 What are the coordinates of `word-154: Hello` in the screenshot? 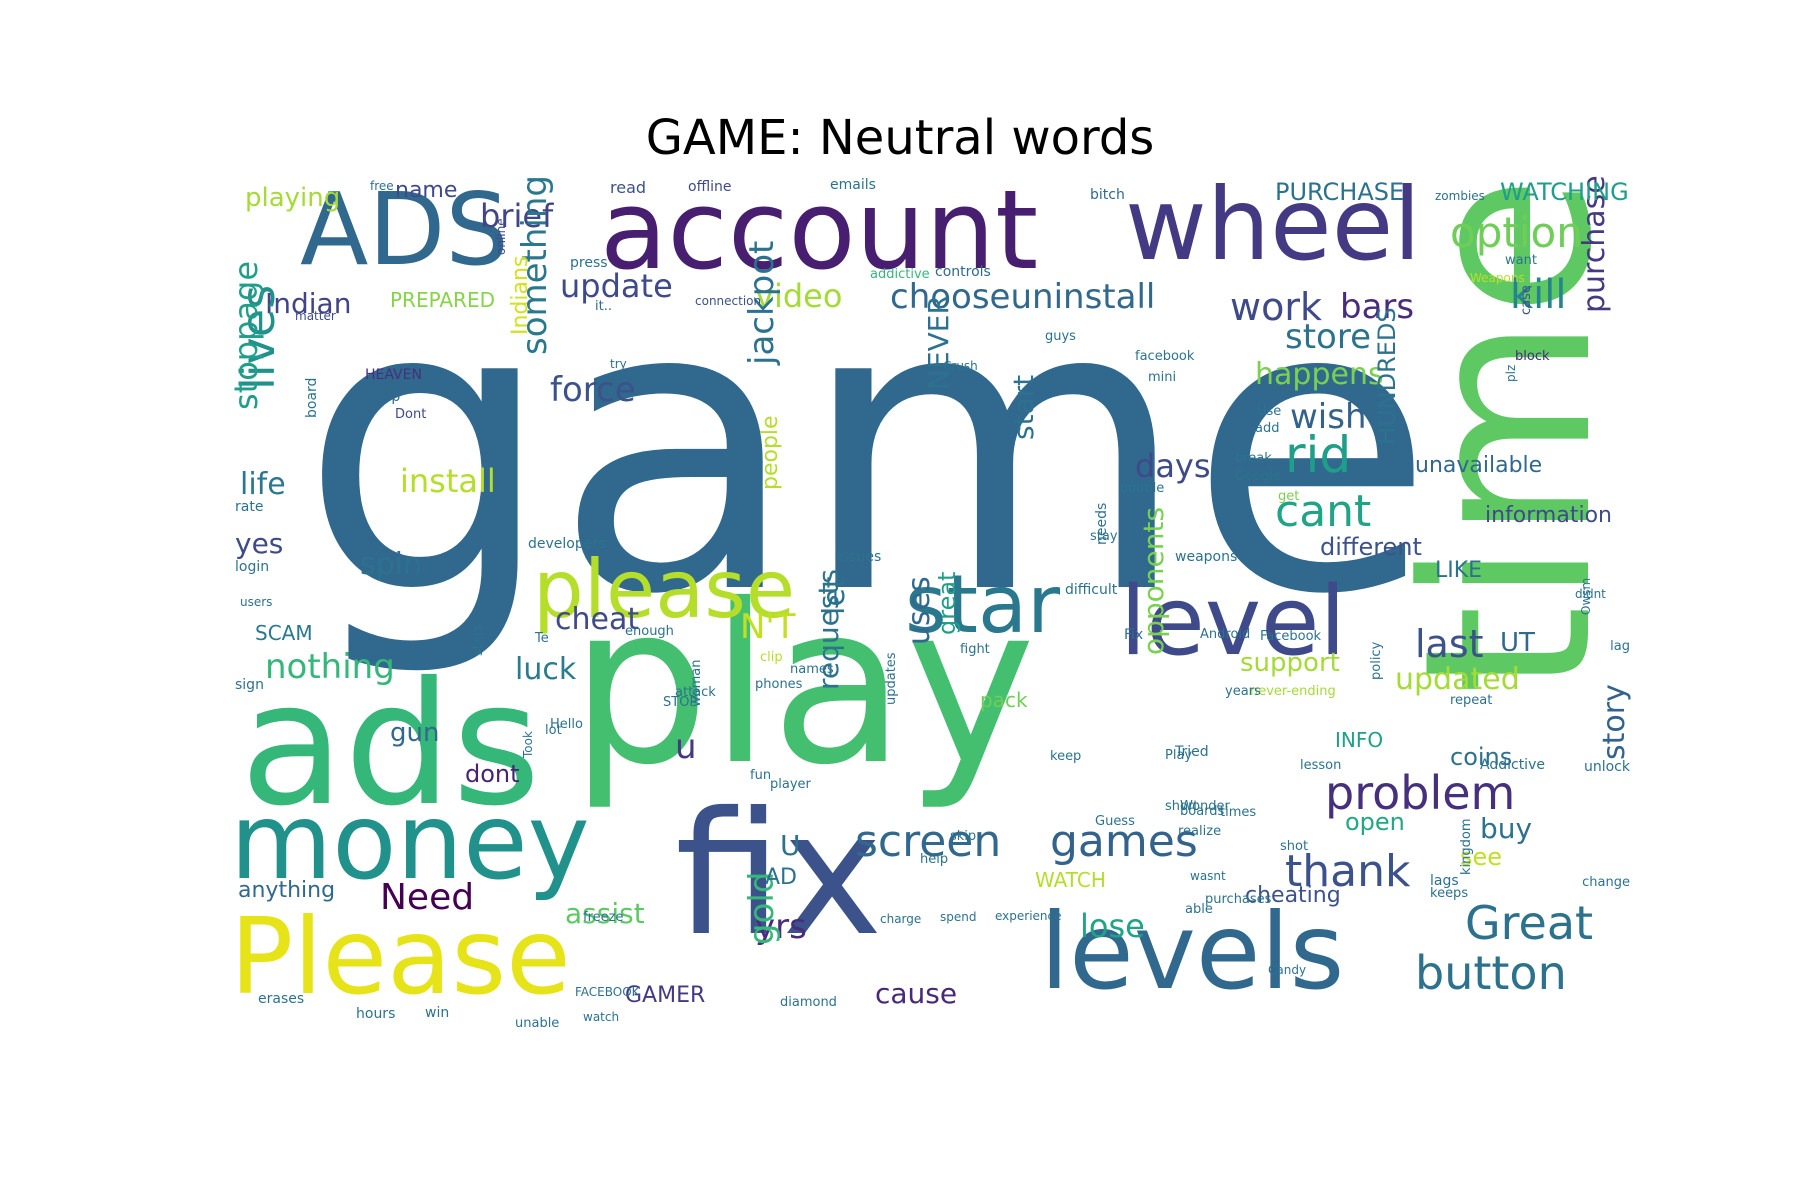 It's located at (566, 724).